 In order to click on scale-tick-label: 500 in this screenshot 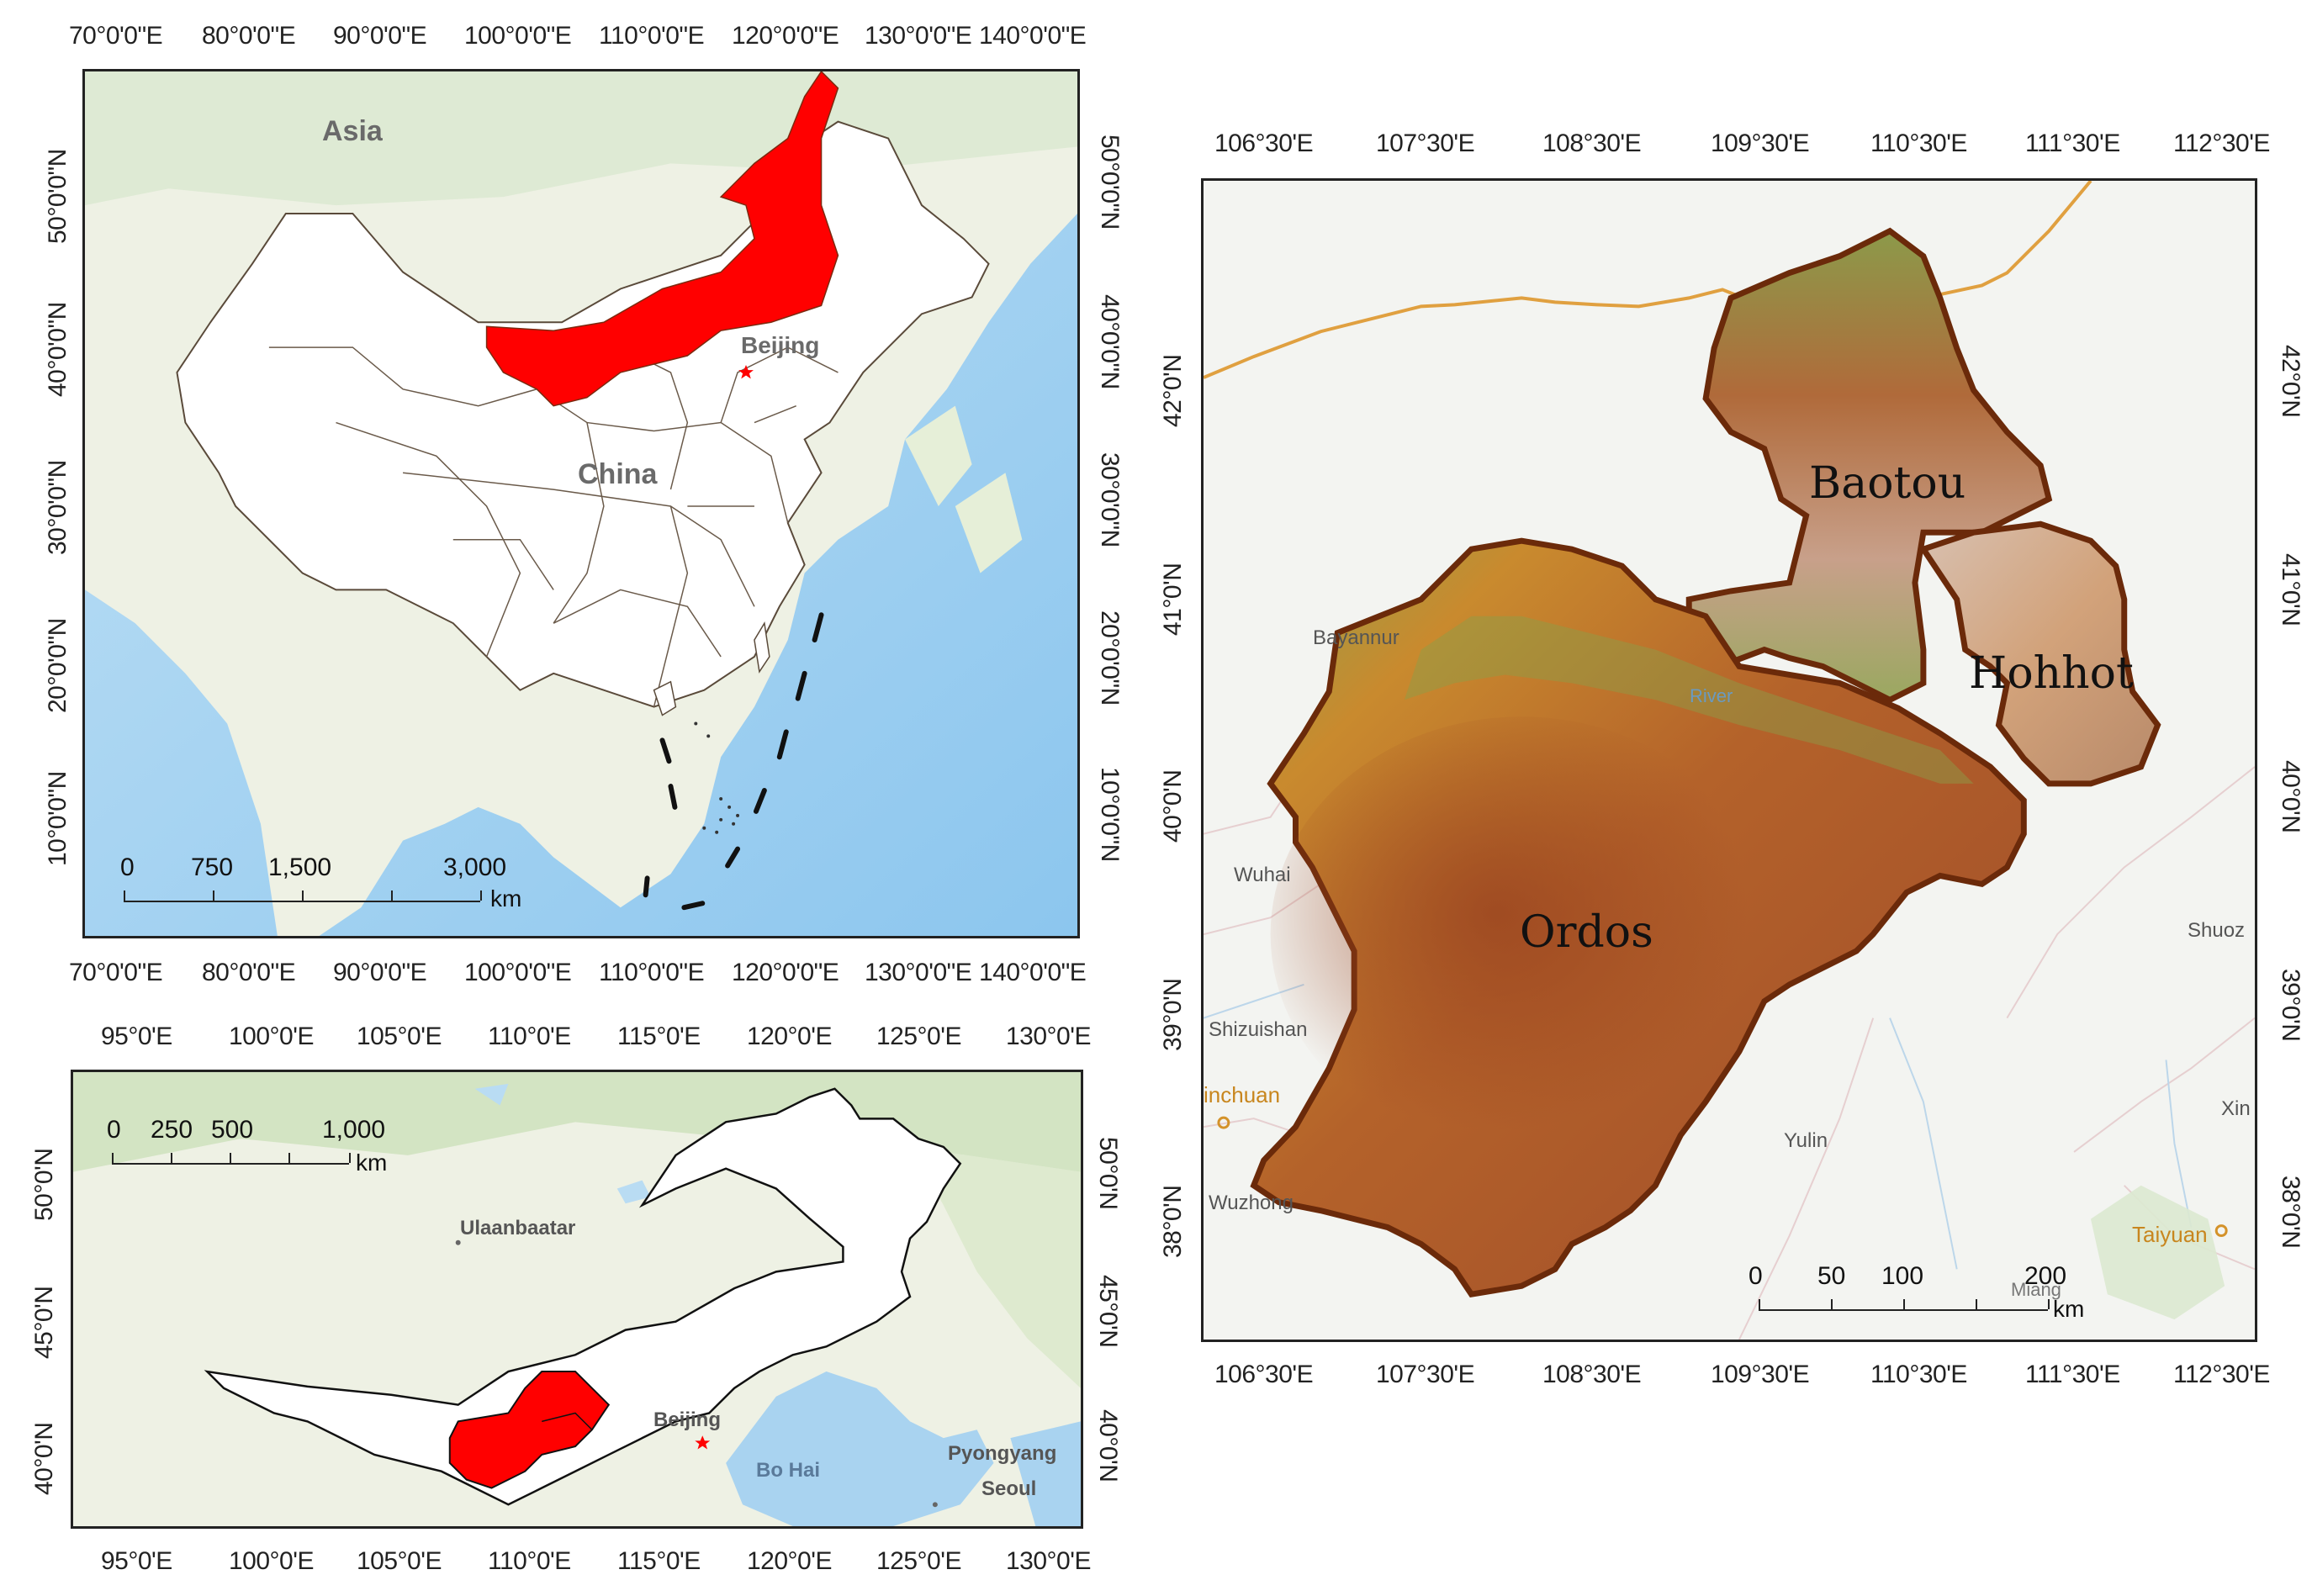, I will do `click(232, 1130)`.